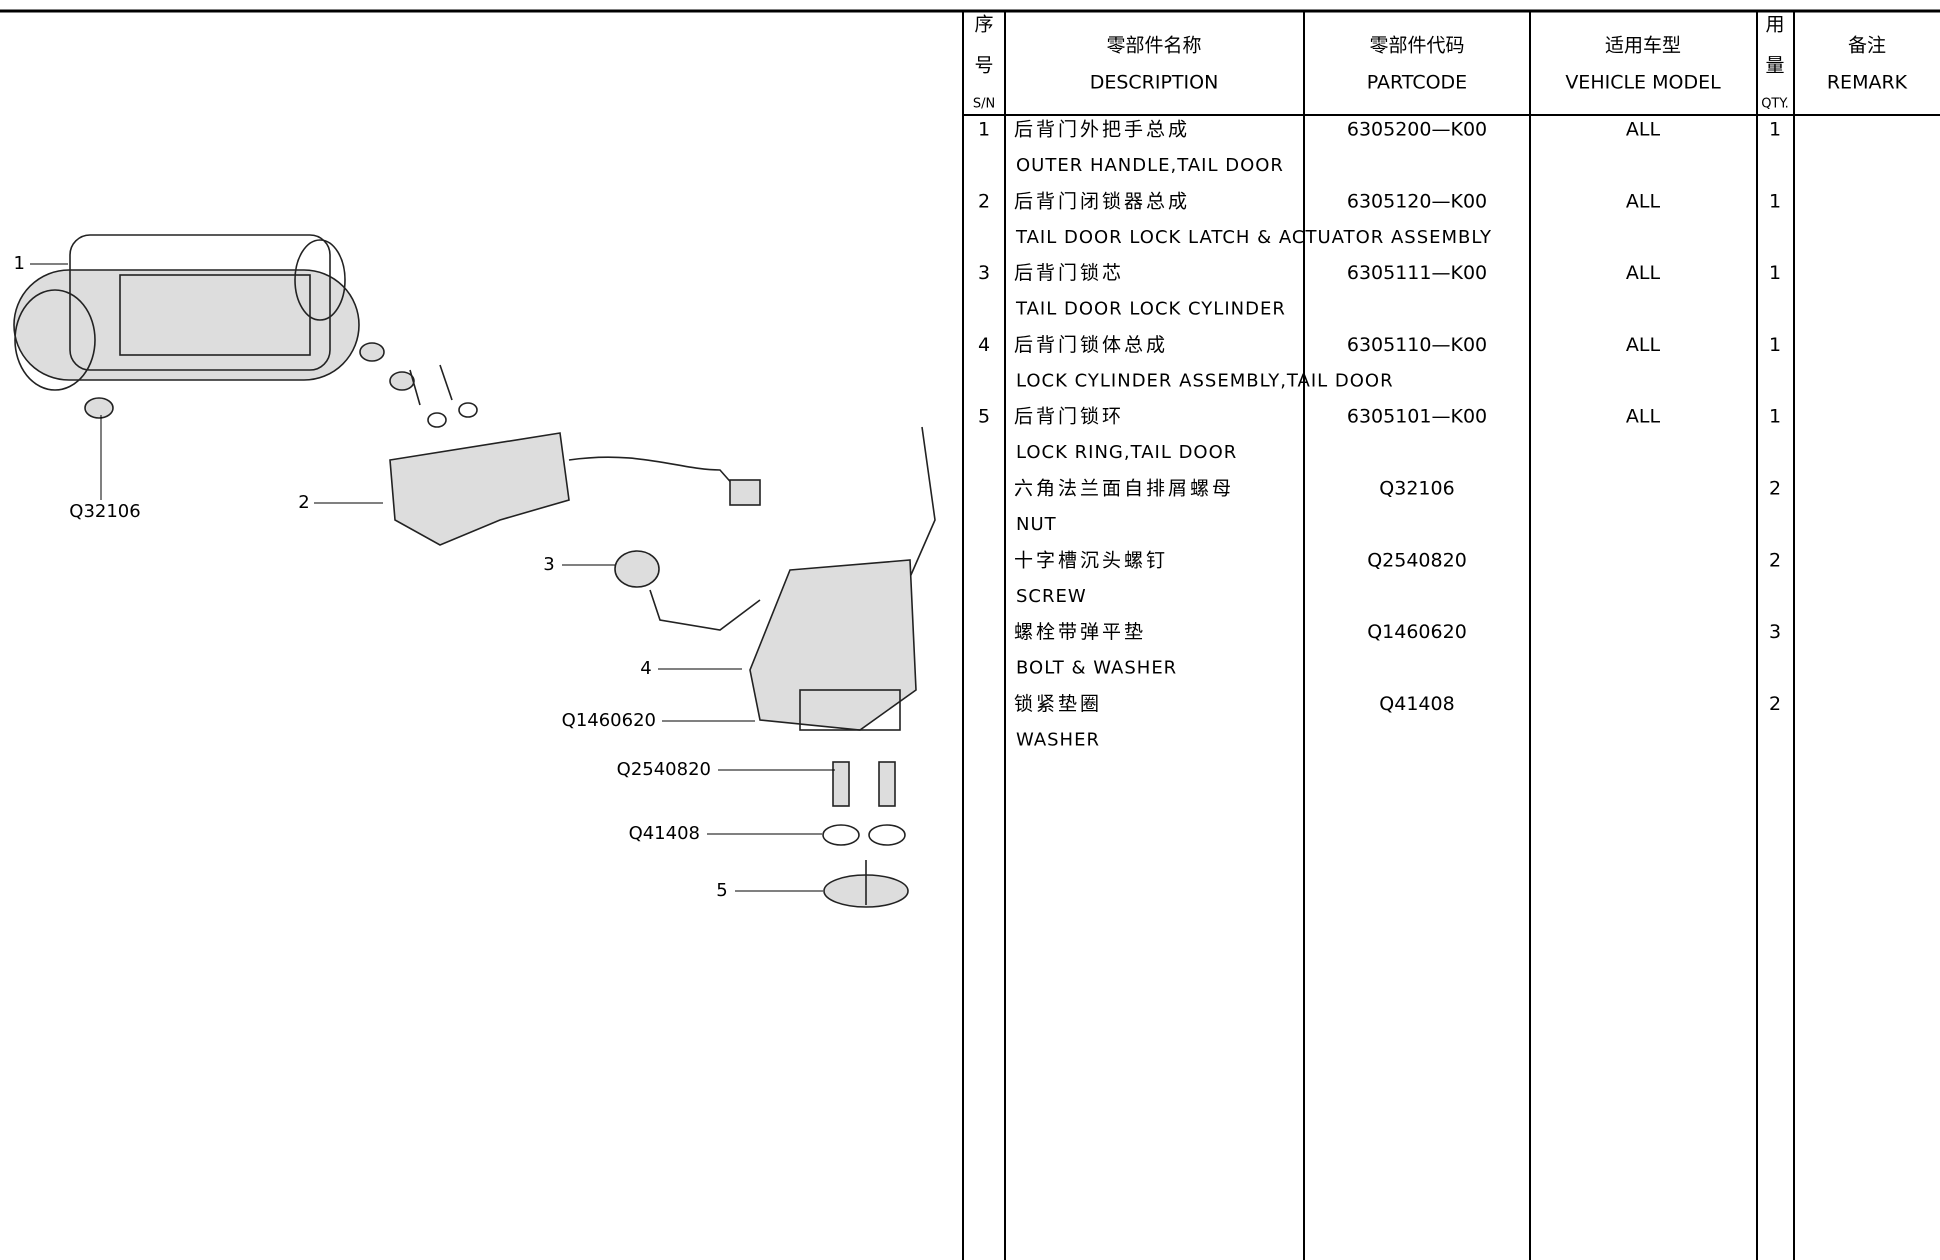 This screenshot has height=1260, width=1940. I want to click on callout: 3, so click(548, 564).